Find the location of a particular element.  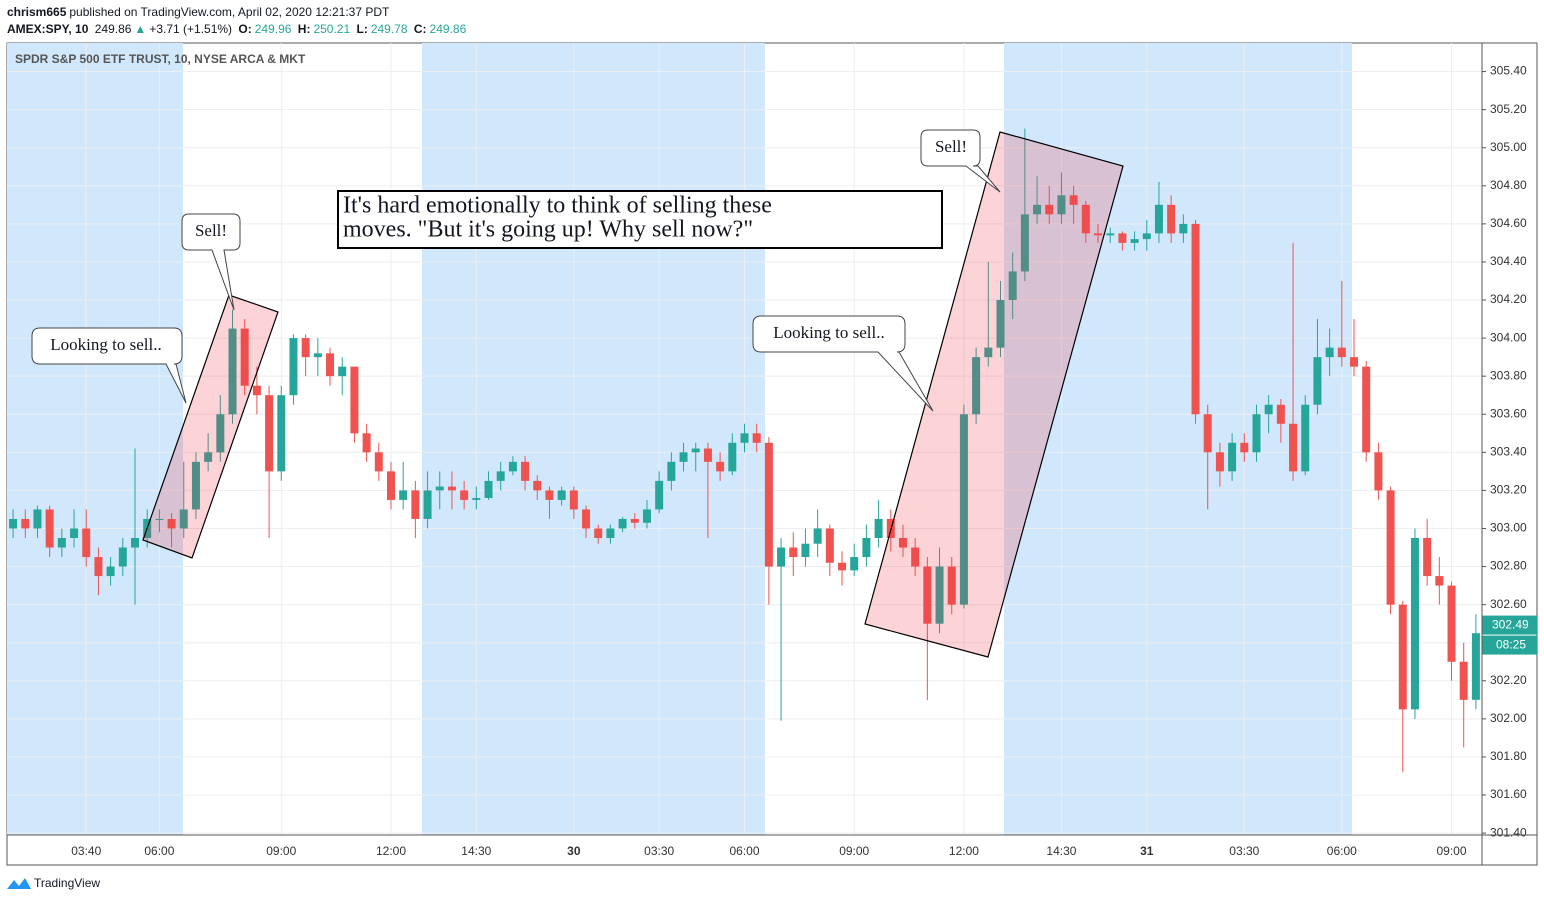

y-tick-label: 304.20 is located at coordinates (1508, 299).